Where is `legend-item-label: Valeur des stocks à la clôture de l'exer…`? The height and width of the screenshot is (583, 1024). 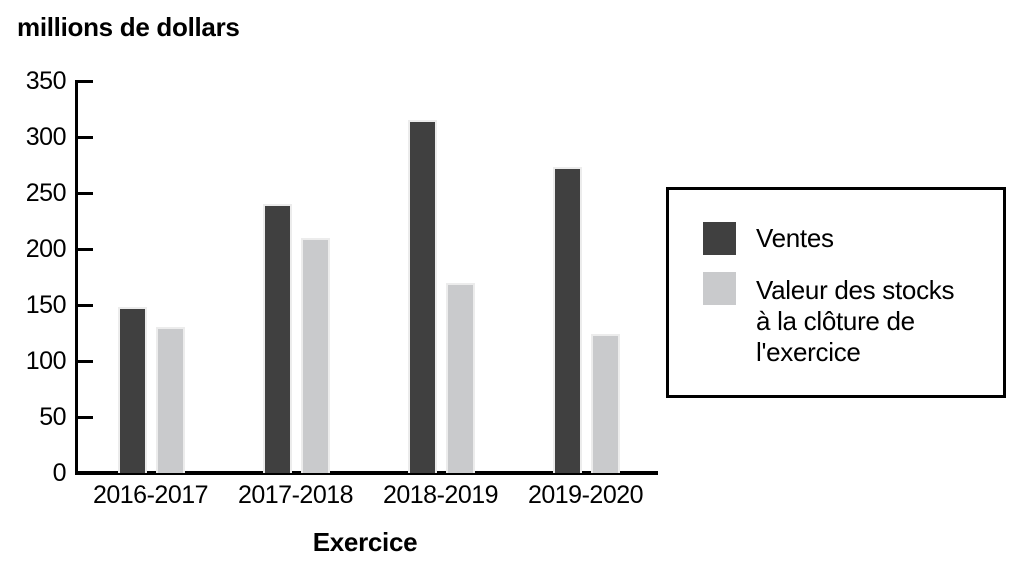
legend-item-label: Valeur des stocks à la clôture de l'exer… is located at coordinates (855, 321).